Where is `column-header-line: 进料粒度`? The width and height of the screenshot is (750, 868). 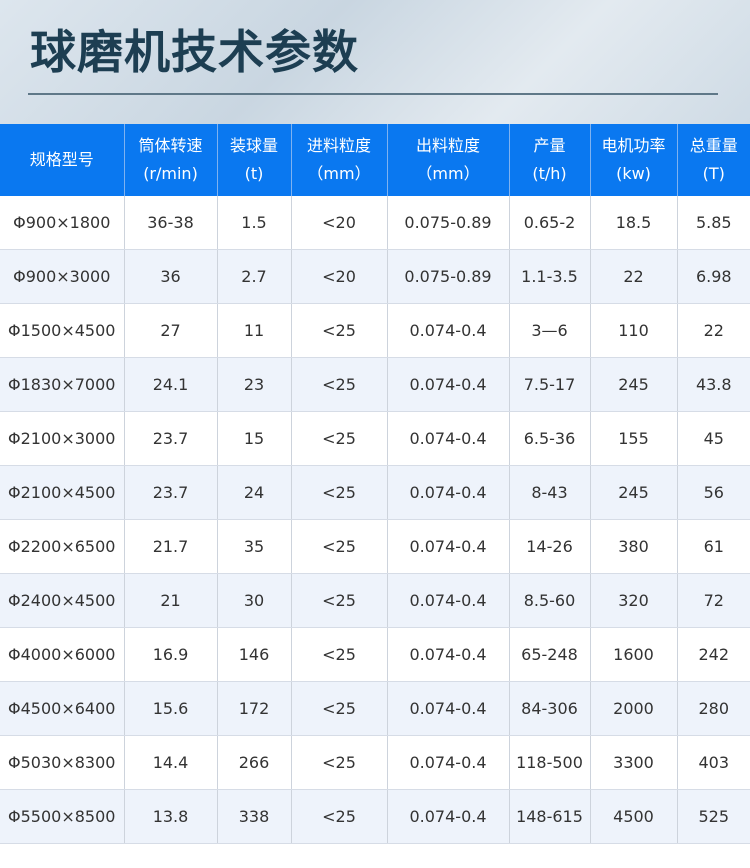
column-header-line: 进料粒度 is located at coordinates (338, 145).